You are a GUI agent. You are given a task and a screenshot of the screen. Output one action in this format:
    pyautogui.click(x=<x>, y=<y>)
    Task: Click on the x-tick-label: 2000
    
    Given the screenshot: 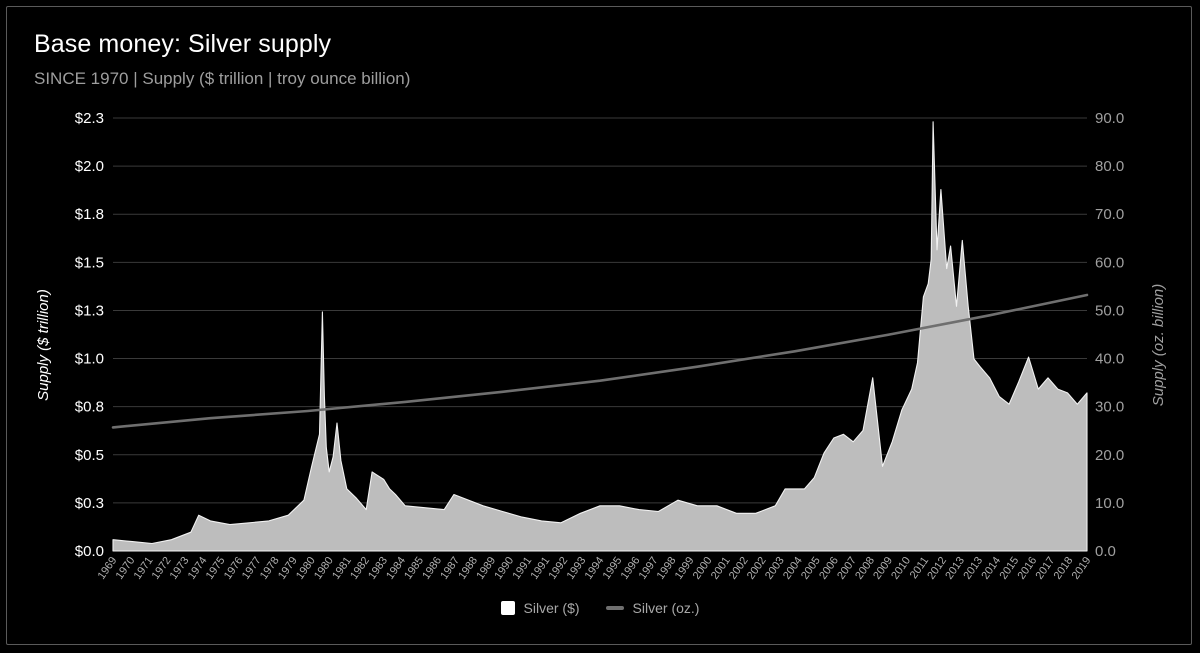 What is the action you would take?
    pyautogui.click(x=703, y=568)
    